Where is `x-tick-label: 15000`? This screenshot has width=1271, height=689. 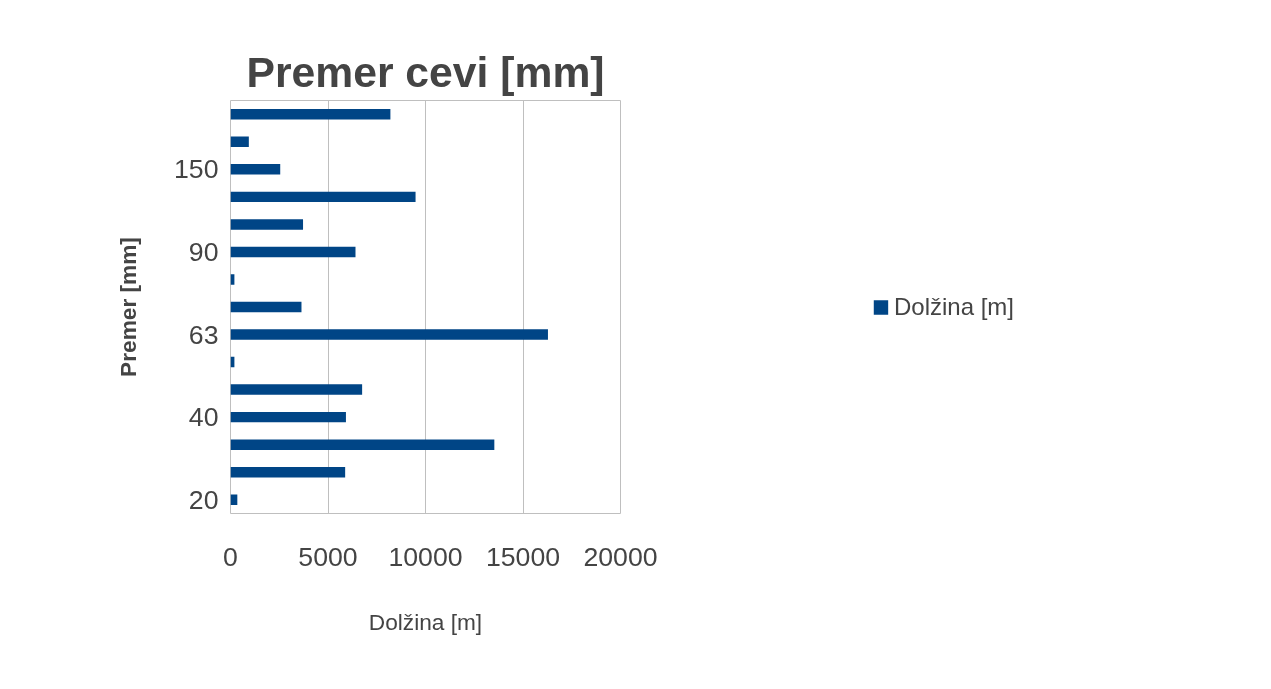
x-tick-label: 15000 is located at coordinates (523, 556).